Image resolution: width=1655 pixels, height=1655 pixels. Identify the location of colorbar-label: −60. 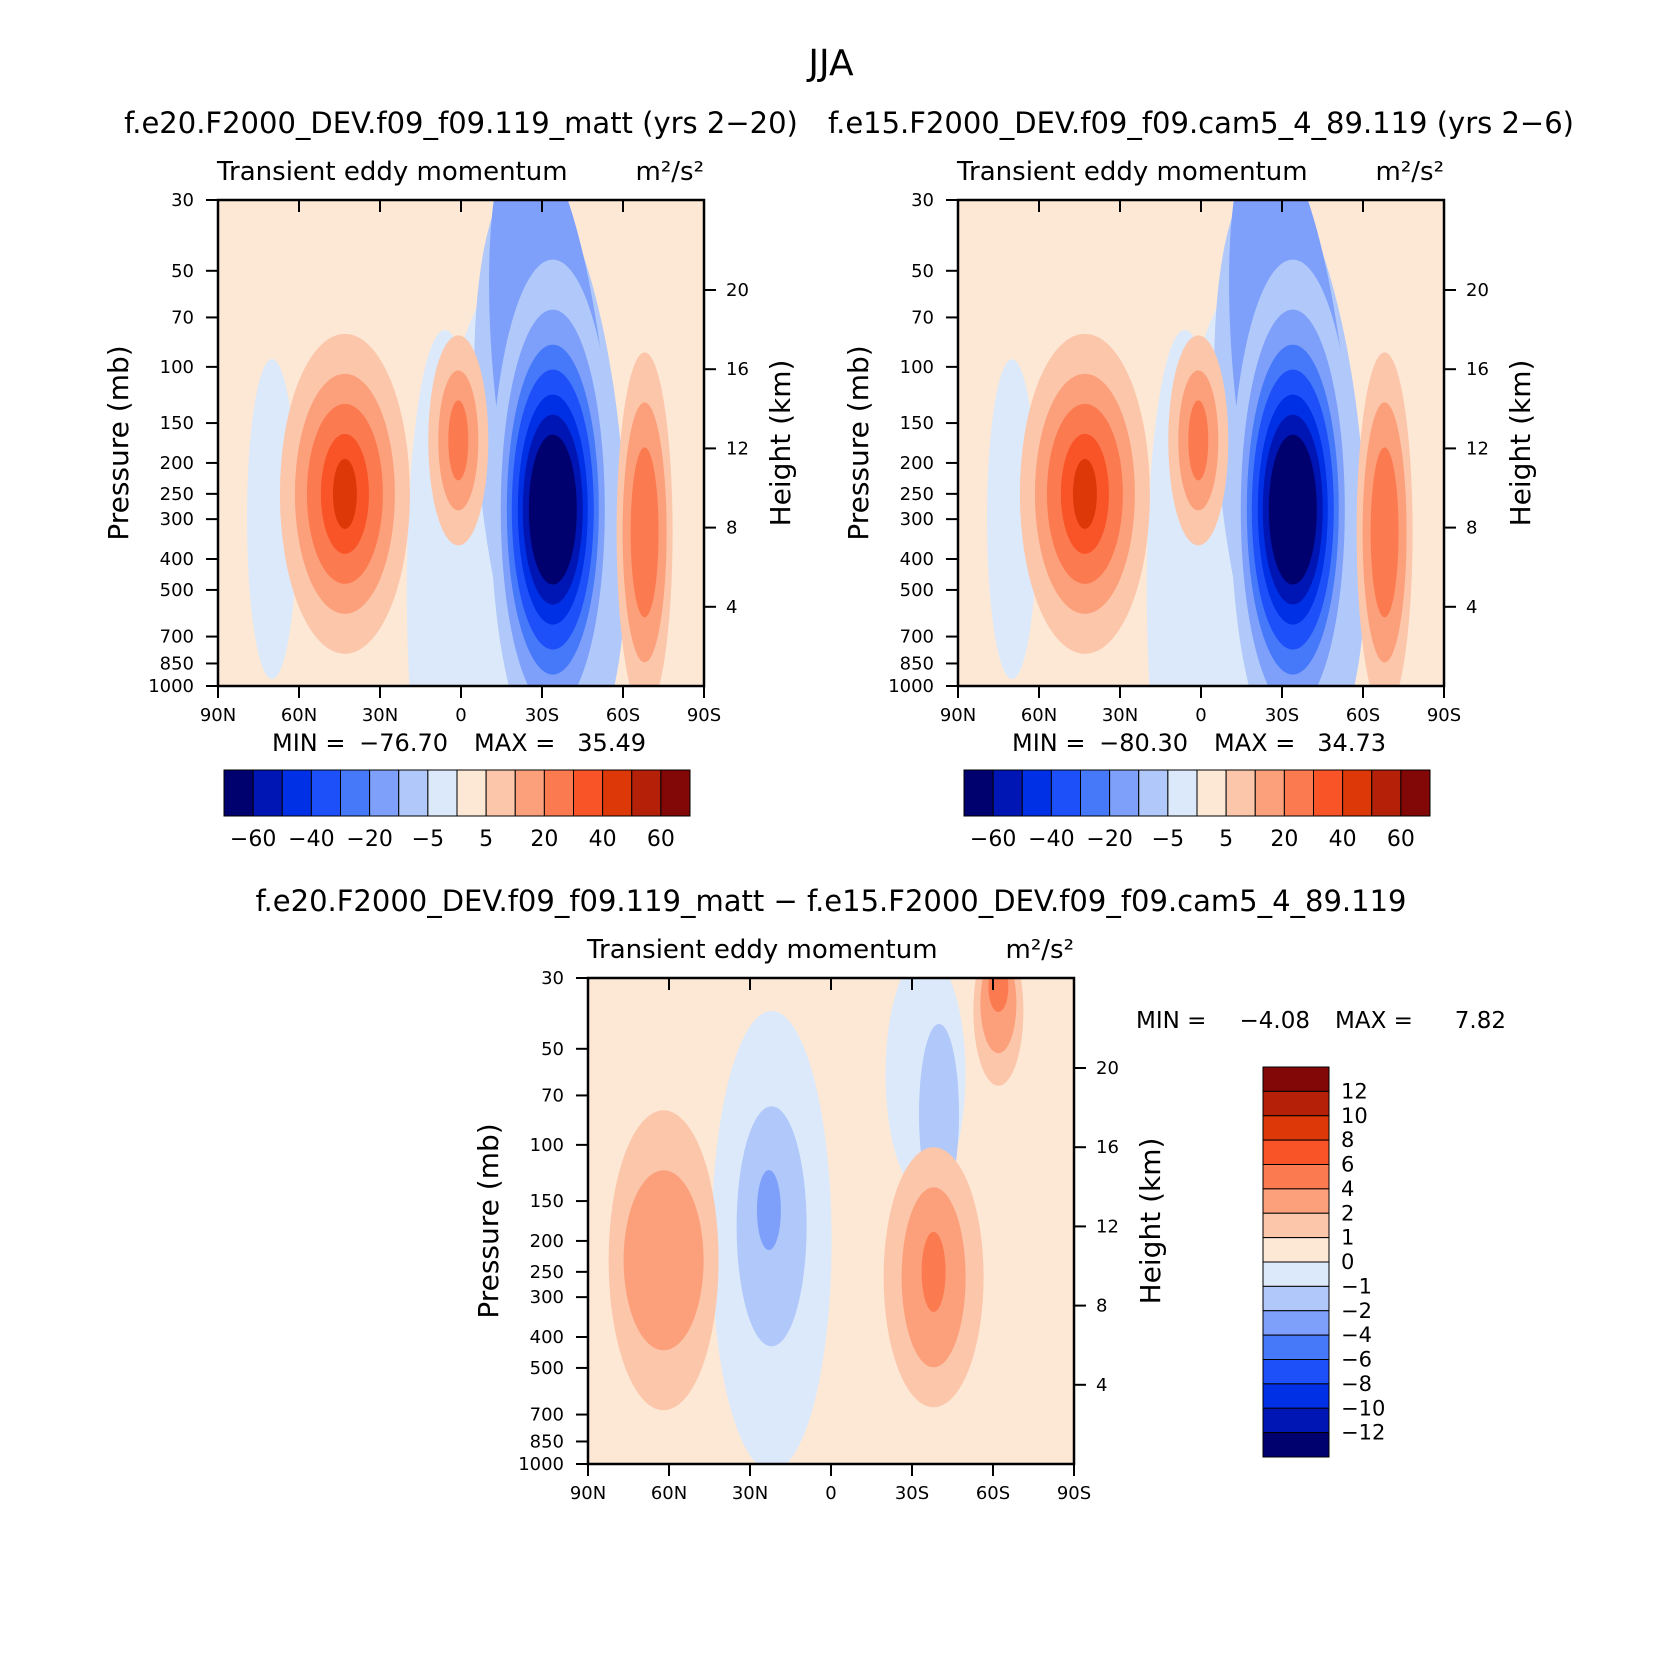
(253, 839).